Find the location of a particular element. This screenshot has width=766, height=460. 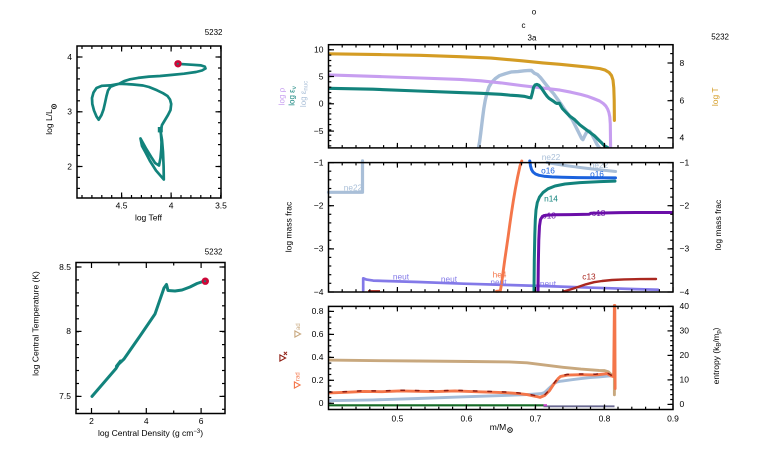

svg-text: 0.9 is located at coordinates (673, 419).